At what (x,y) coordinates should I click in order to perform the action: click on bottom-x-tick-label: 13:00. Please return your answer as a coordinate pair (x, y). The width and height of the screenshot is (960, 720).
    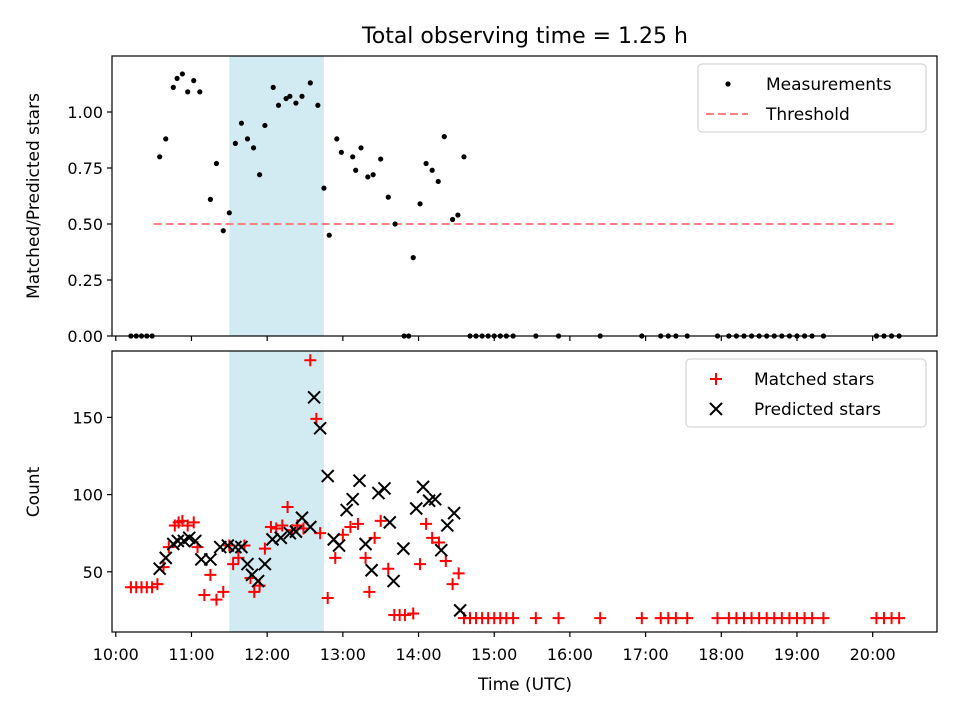
    Looking at the image, I should click on (343, 654).